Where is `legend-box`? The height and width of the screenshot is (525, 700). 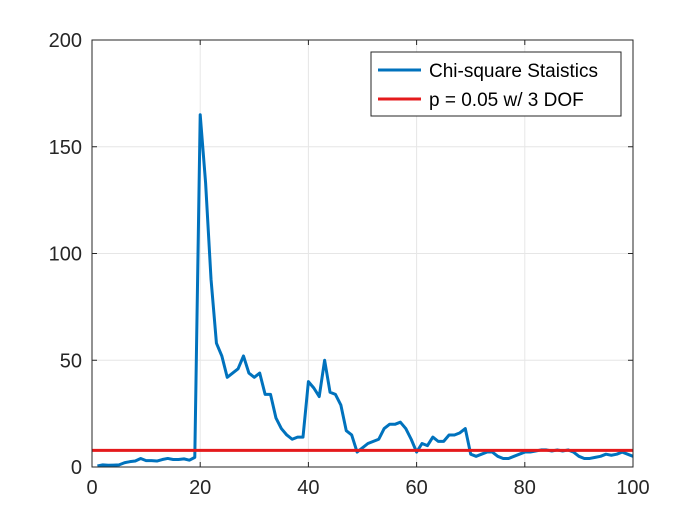 legend-box is located at coordinates (496, 84).